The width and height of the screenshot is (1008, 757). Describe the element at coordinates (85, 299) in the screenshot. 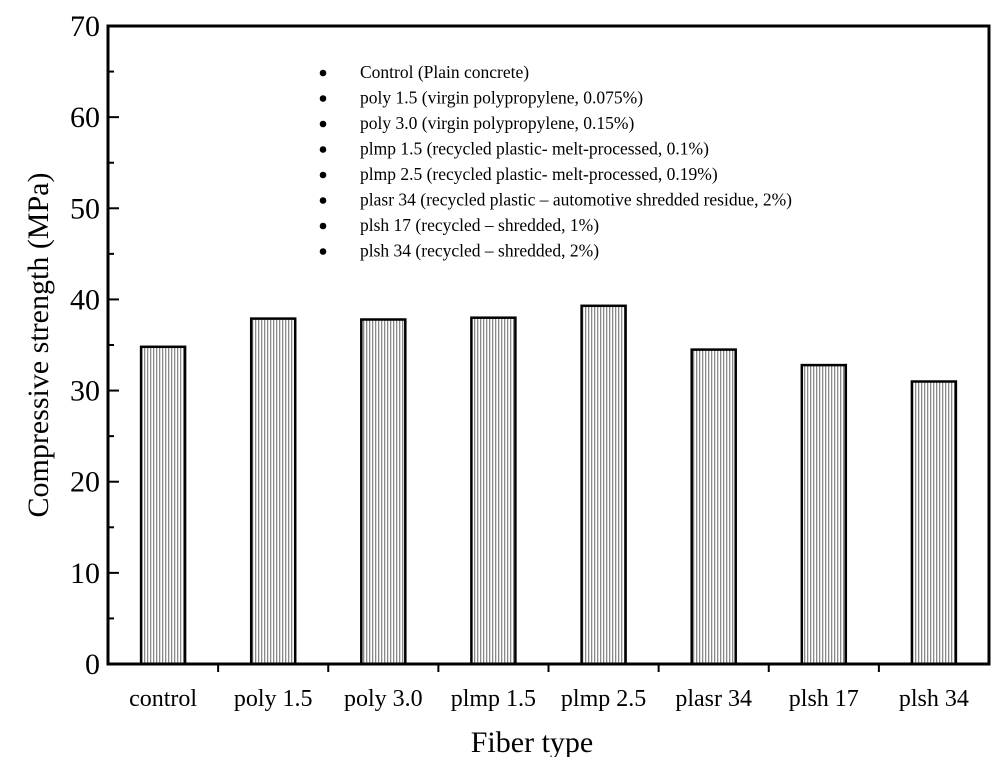

I see `y-tick-label: 40` at that location.